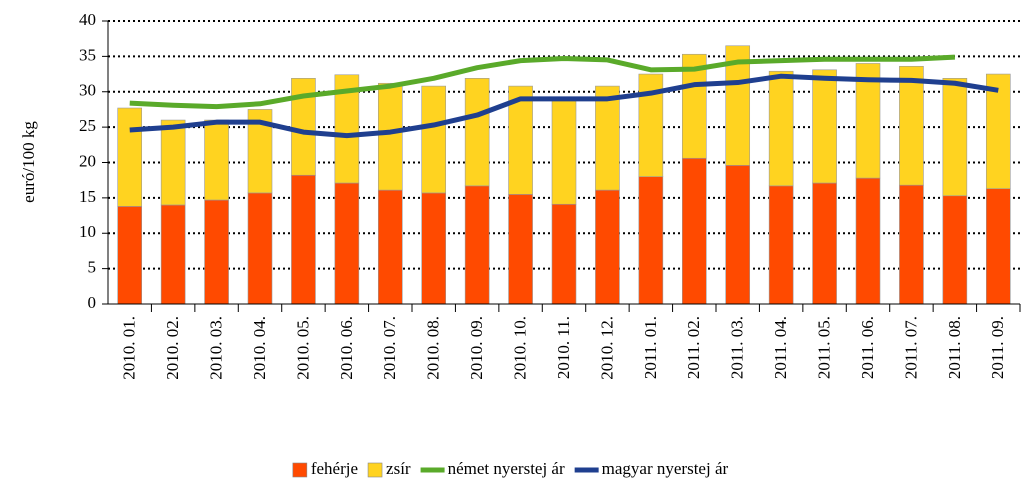 This screenshot has height=487, width=1021. Describe the element at coordinates (693, 347) in the screenshot. I see `x-tick-label: 2011. 02.` at that location.